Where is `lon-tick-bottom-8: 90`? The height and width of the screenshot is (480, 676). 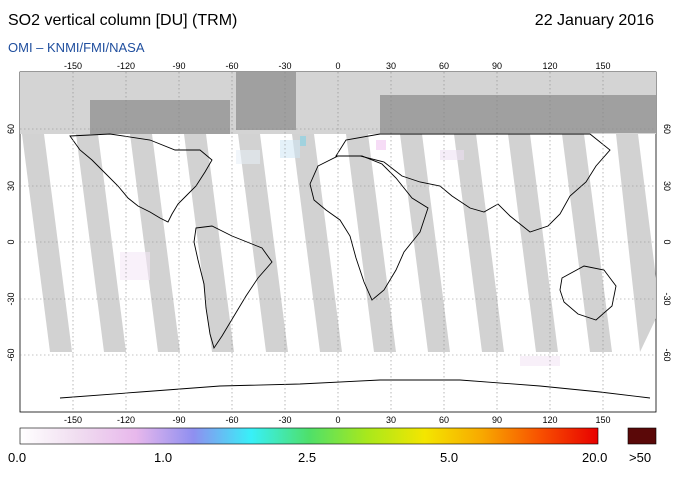
lon-tick-bottom-8: 90 is located at coordinates (497, 420).